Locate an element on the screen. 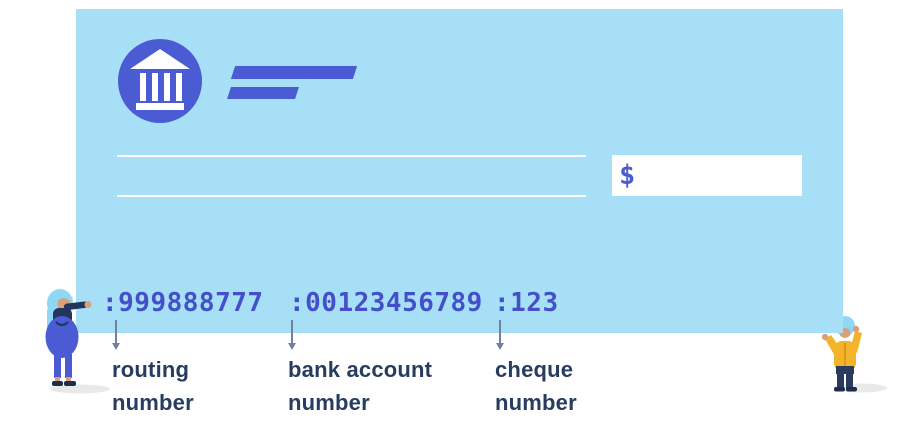 This screenshot has height=427, width=904. arm-pointing is located at coordinates (77, 306).